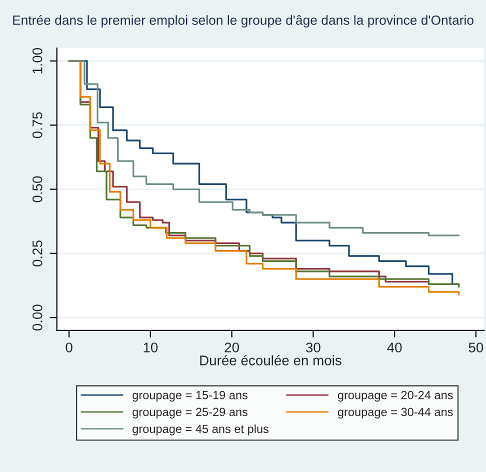 The image size is (486, 472). What do you see at coordinates (395, 413) in the screenshot?
I see `legend-label: groupage = 30-44 ans` at bounding box center [395, 413].